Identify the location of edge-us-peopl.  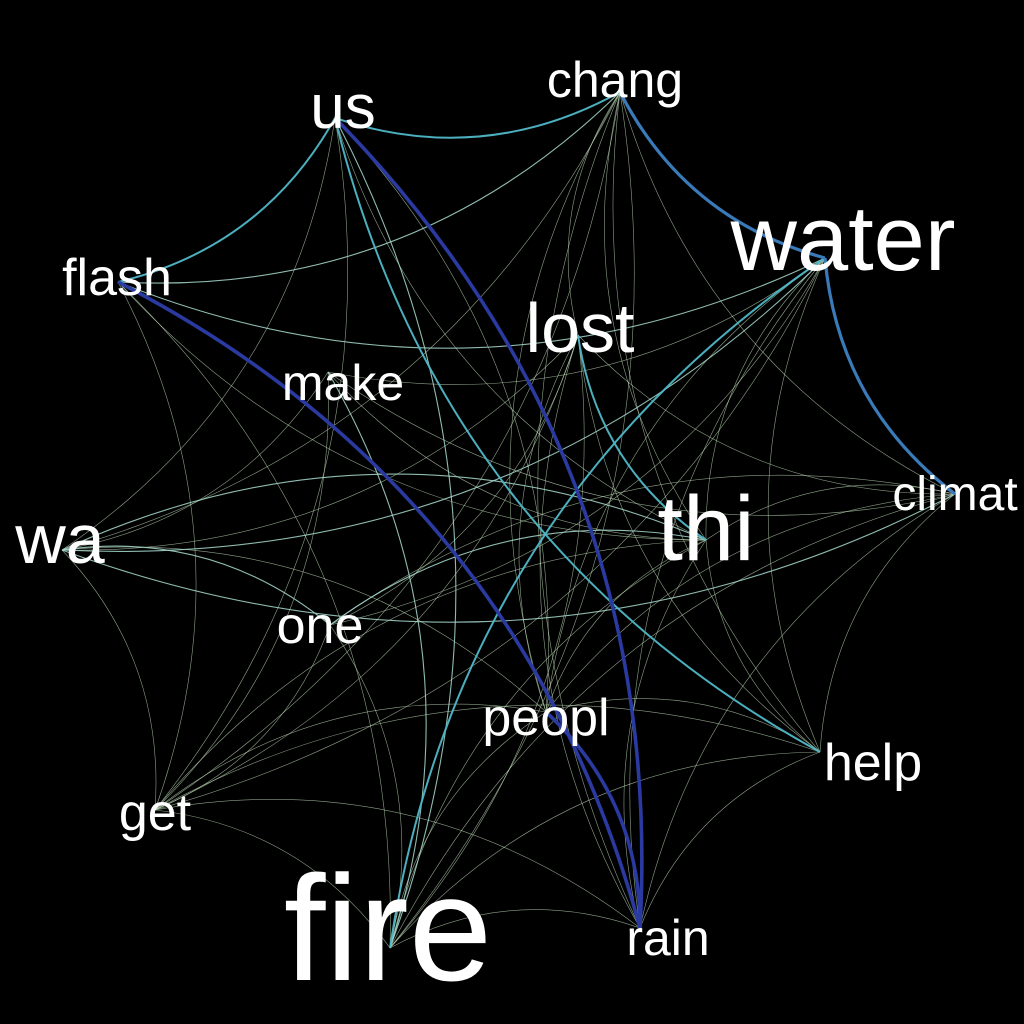
(441, 415).